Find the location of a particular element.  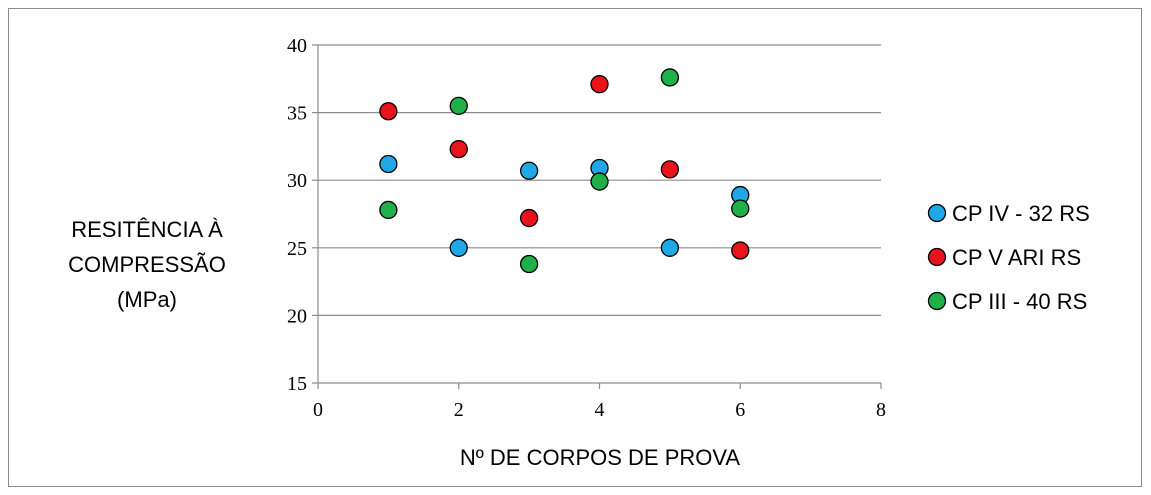

legend-label: CP III - 40 RS is located at coordinates (1019, 301).